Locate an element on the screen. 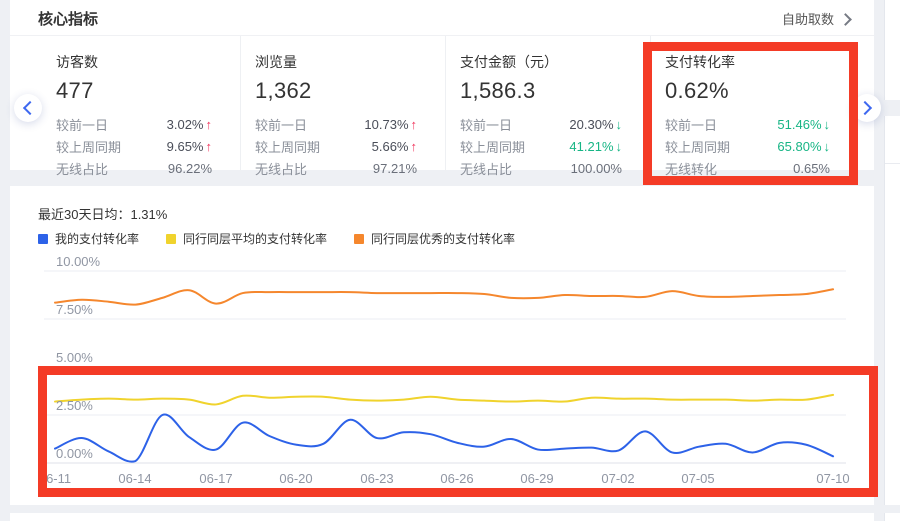 Image resolution: width=900 pixels, height=521 pixels. x-axis-tick: 06-14 is located at coordinates (135, 478).